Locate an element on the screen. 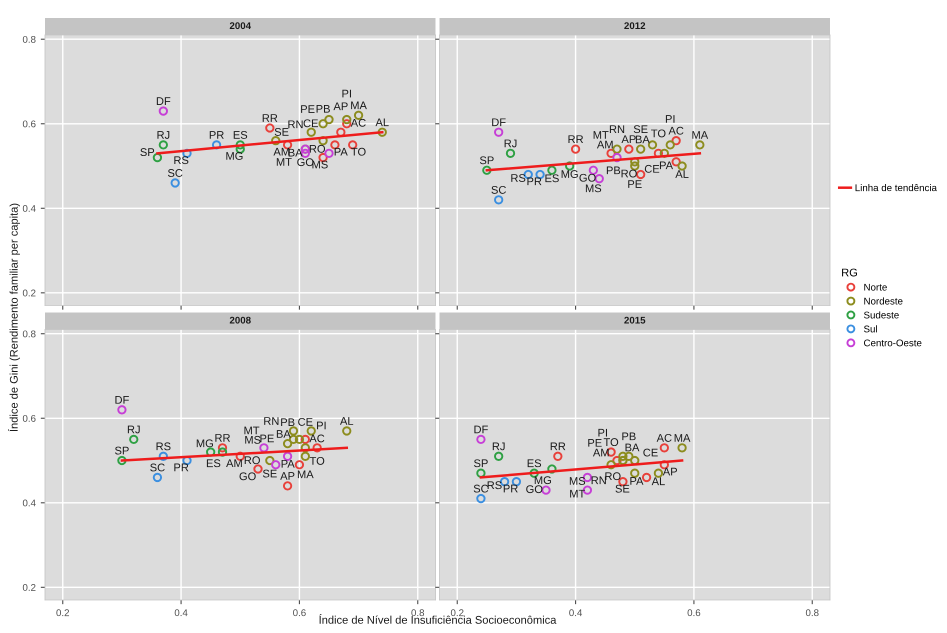  legend-label: Nordeste is located at coordinates (883, 301).